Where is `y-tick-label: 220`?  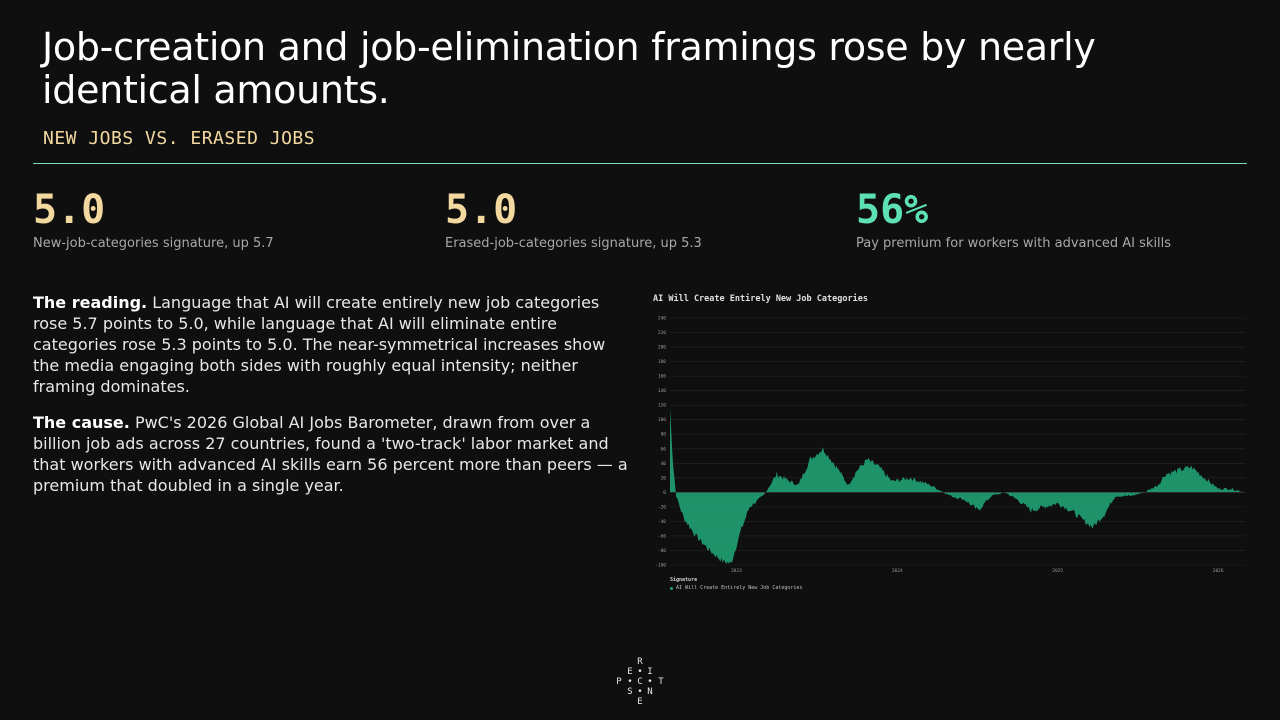
y-tick-label: 220 is located at coordinates (662, 333).